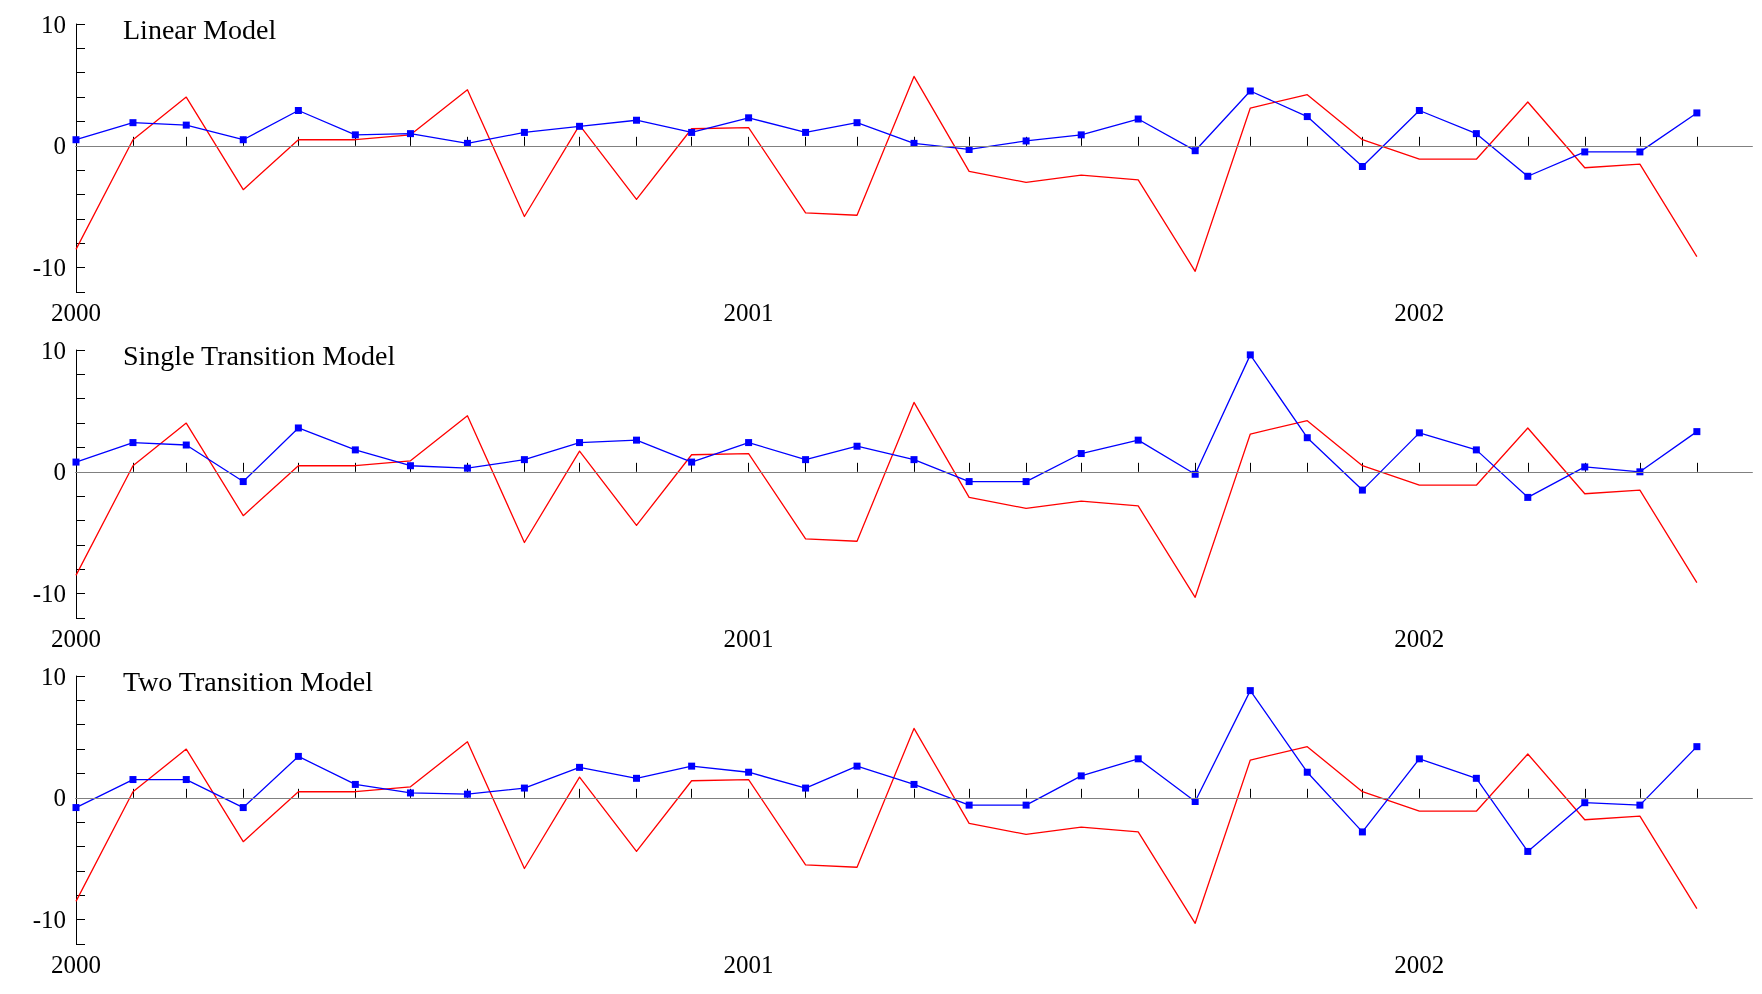 This screenshot has height=994, width=1762. I want to click on chart-title: Linear Model, so click(200, 29).